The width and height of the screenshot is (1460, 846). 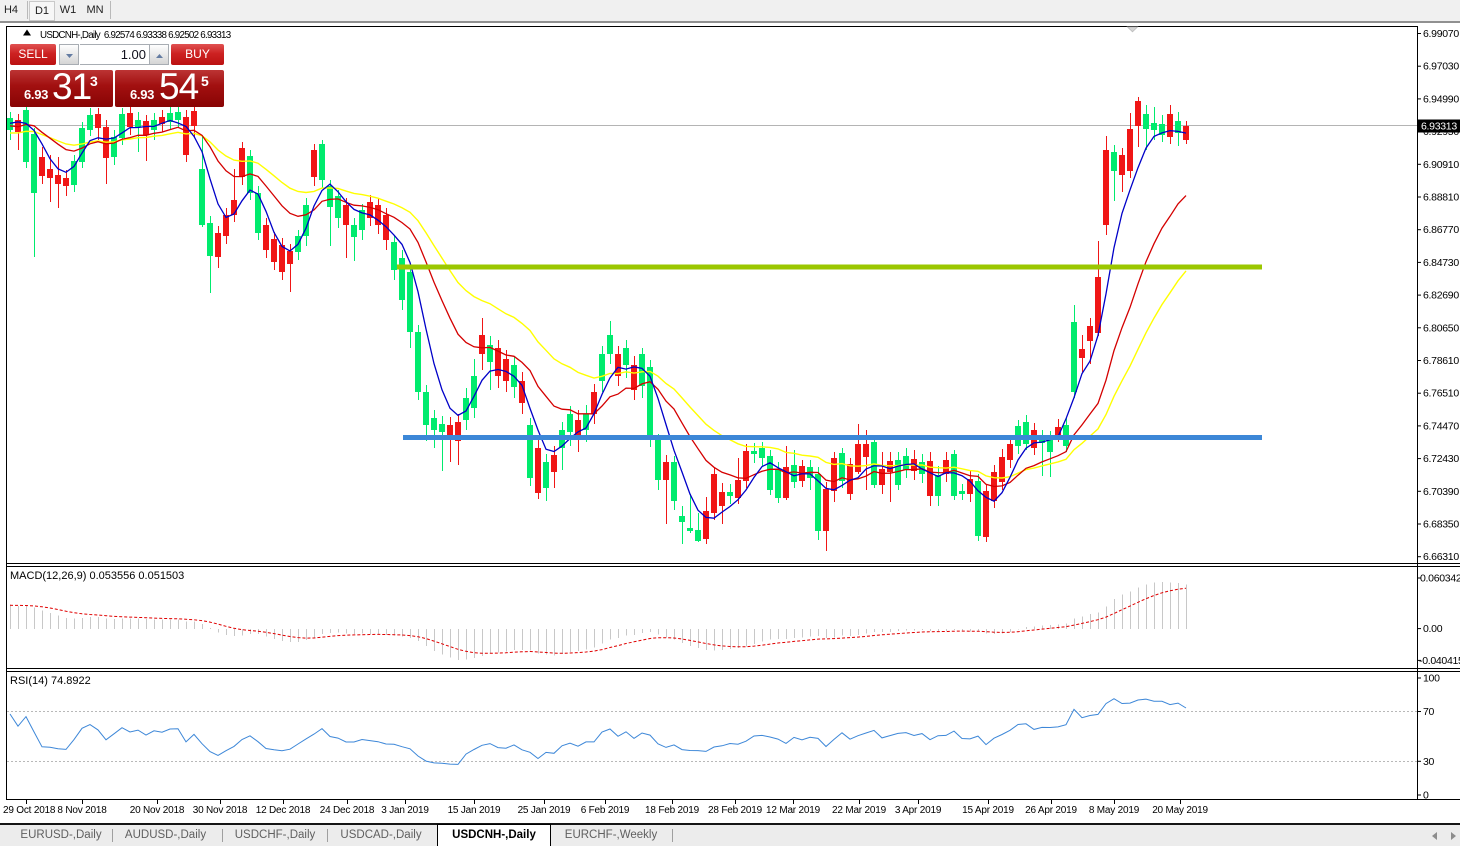 What do you see at coordinates (1441, 99) in the screenshot?
I see `svg-text: 6.94990` at bounding box center [1441, 99].